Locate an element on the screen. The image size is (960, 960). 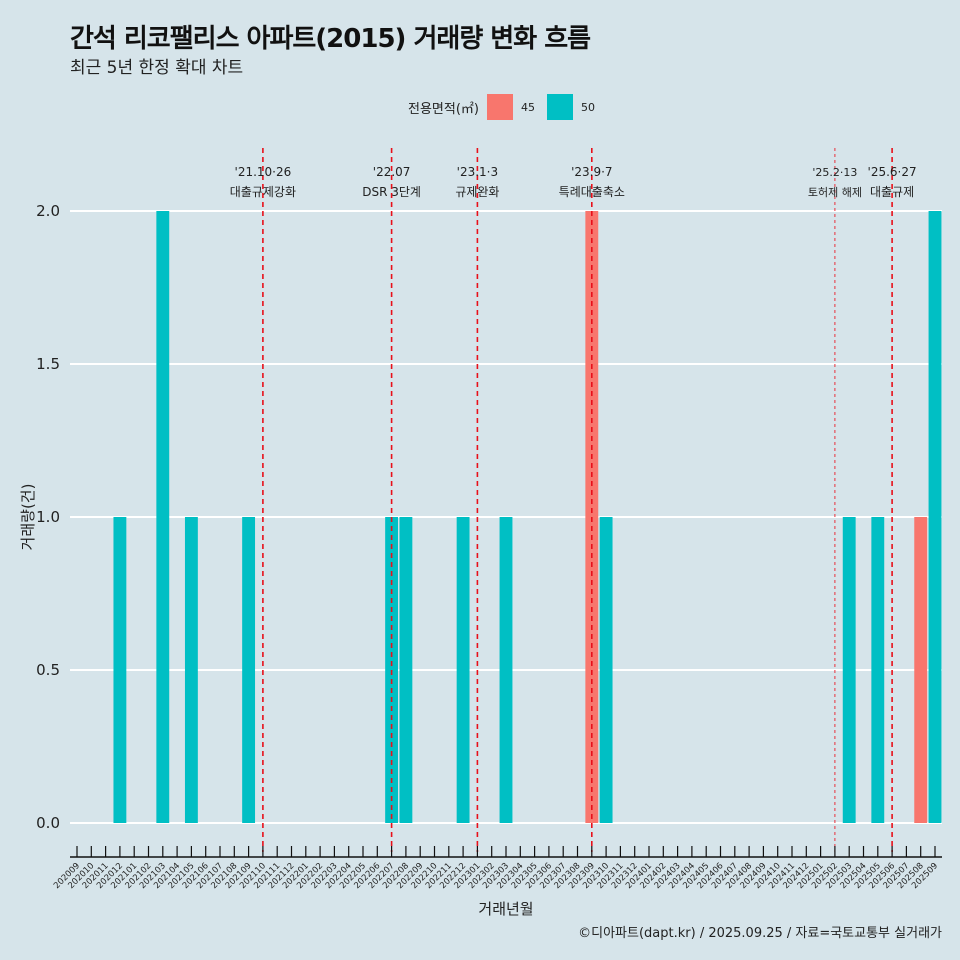
y-tick-label: 2.0 is located at coordinates (48, 211).